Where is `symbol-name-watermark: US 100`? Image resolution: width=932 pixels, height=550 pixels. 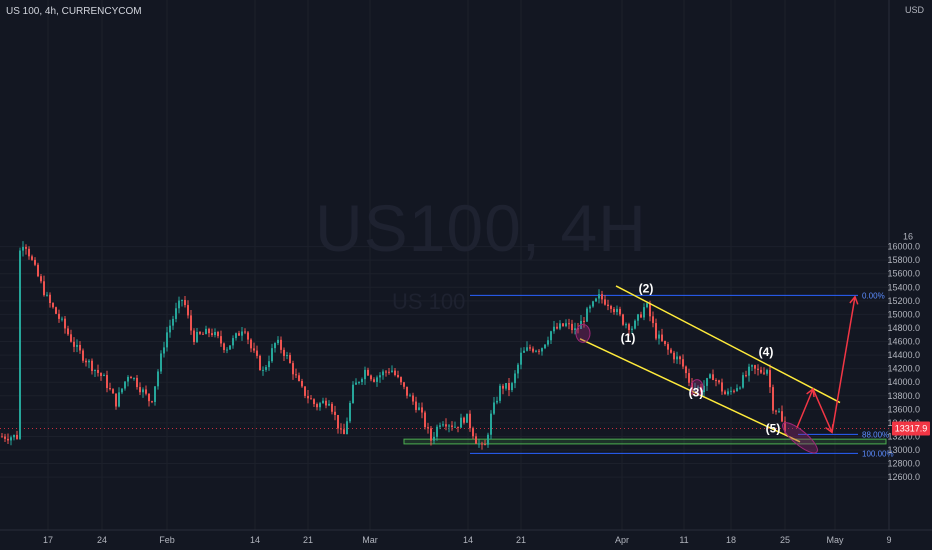
symbol-name-watermark: US 100 is located at coordinates (429, 301).